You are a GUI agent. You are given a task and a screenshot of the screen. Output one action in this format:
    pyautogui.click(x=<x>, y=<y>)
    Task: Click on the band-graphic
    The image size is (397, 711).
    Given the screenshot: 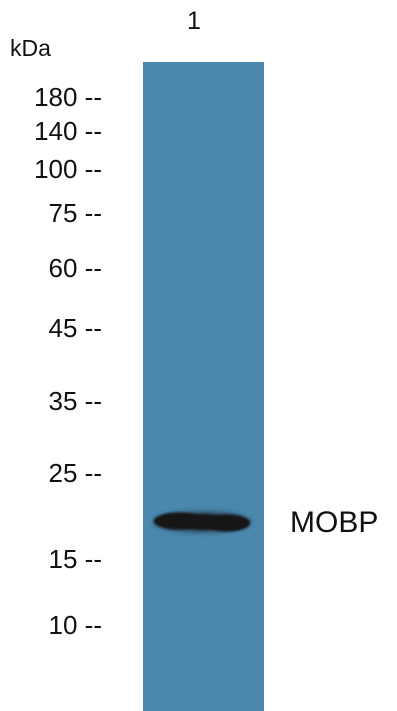 What is the action you would take?
    pyautogui.click(x=202, y=522)
    